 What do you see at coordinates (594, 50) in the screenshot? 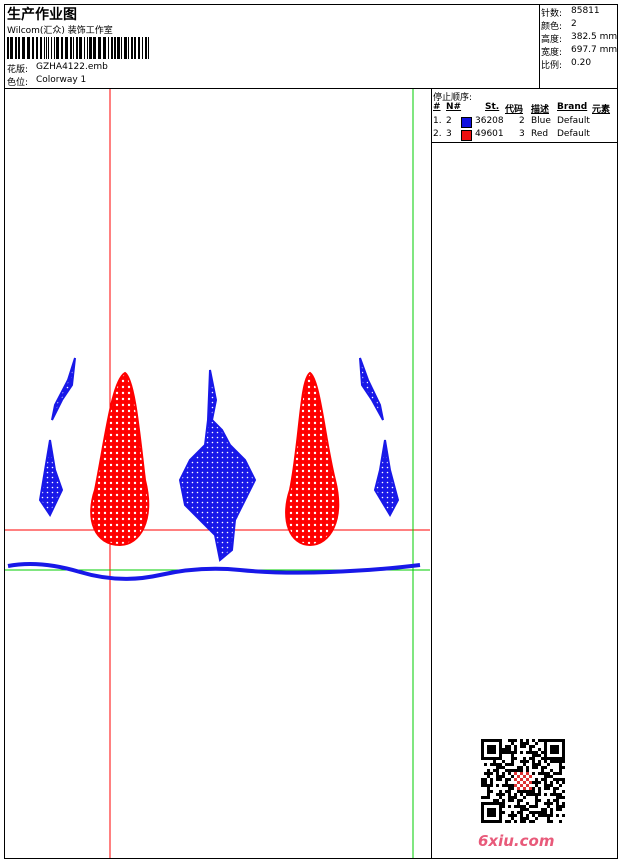
I see `stat-value: 697.7 mm` at bounding box center [594, 50].